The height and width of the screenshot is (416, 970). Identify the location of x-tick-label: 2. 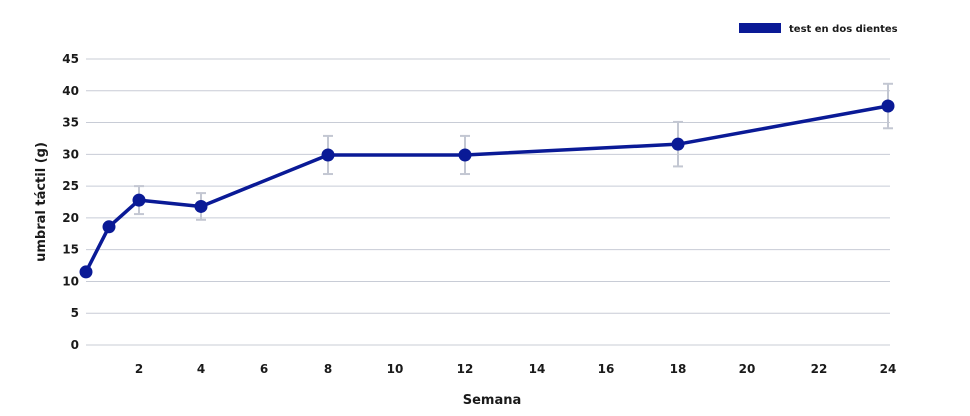
(139, 369).